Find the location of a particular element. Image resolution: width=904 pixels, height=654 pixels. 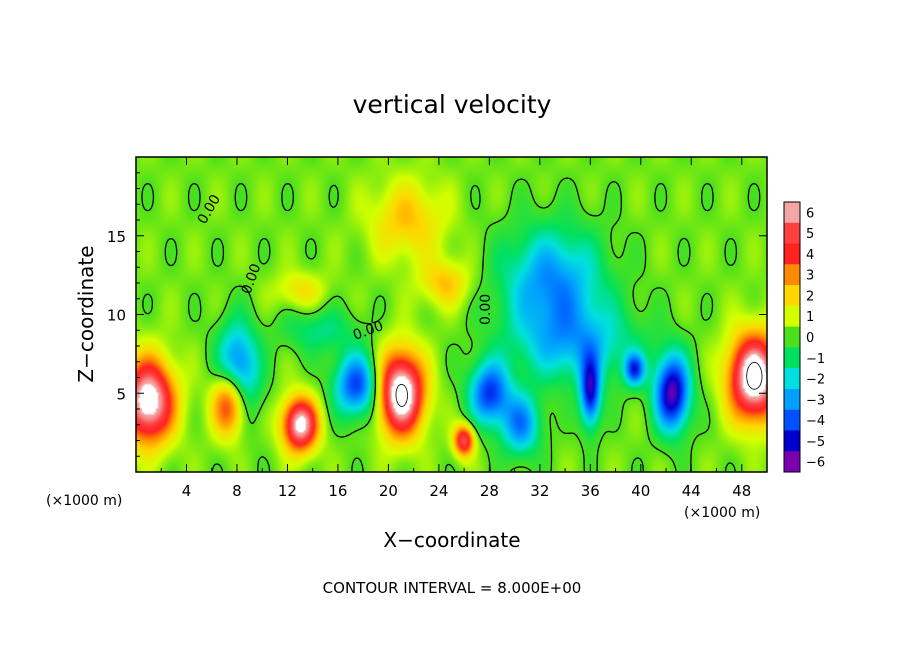

colorbar-label: −3 is located at coordinates (815, 400).